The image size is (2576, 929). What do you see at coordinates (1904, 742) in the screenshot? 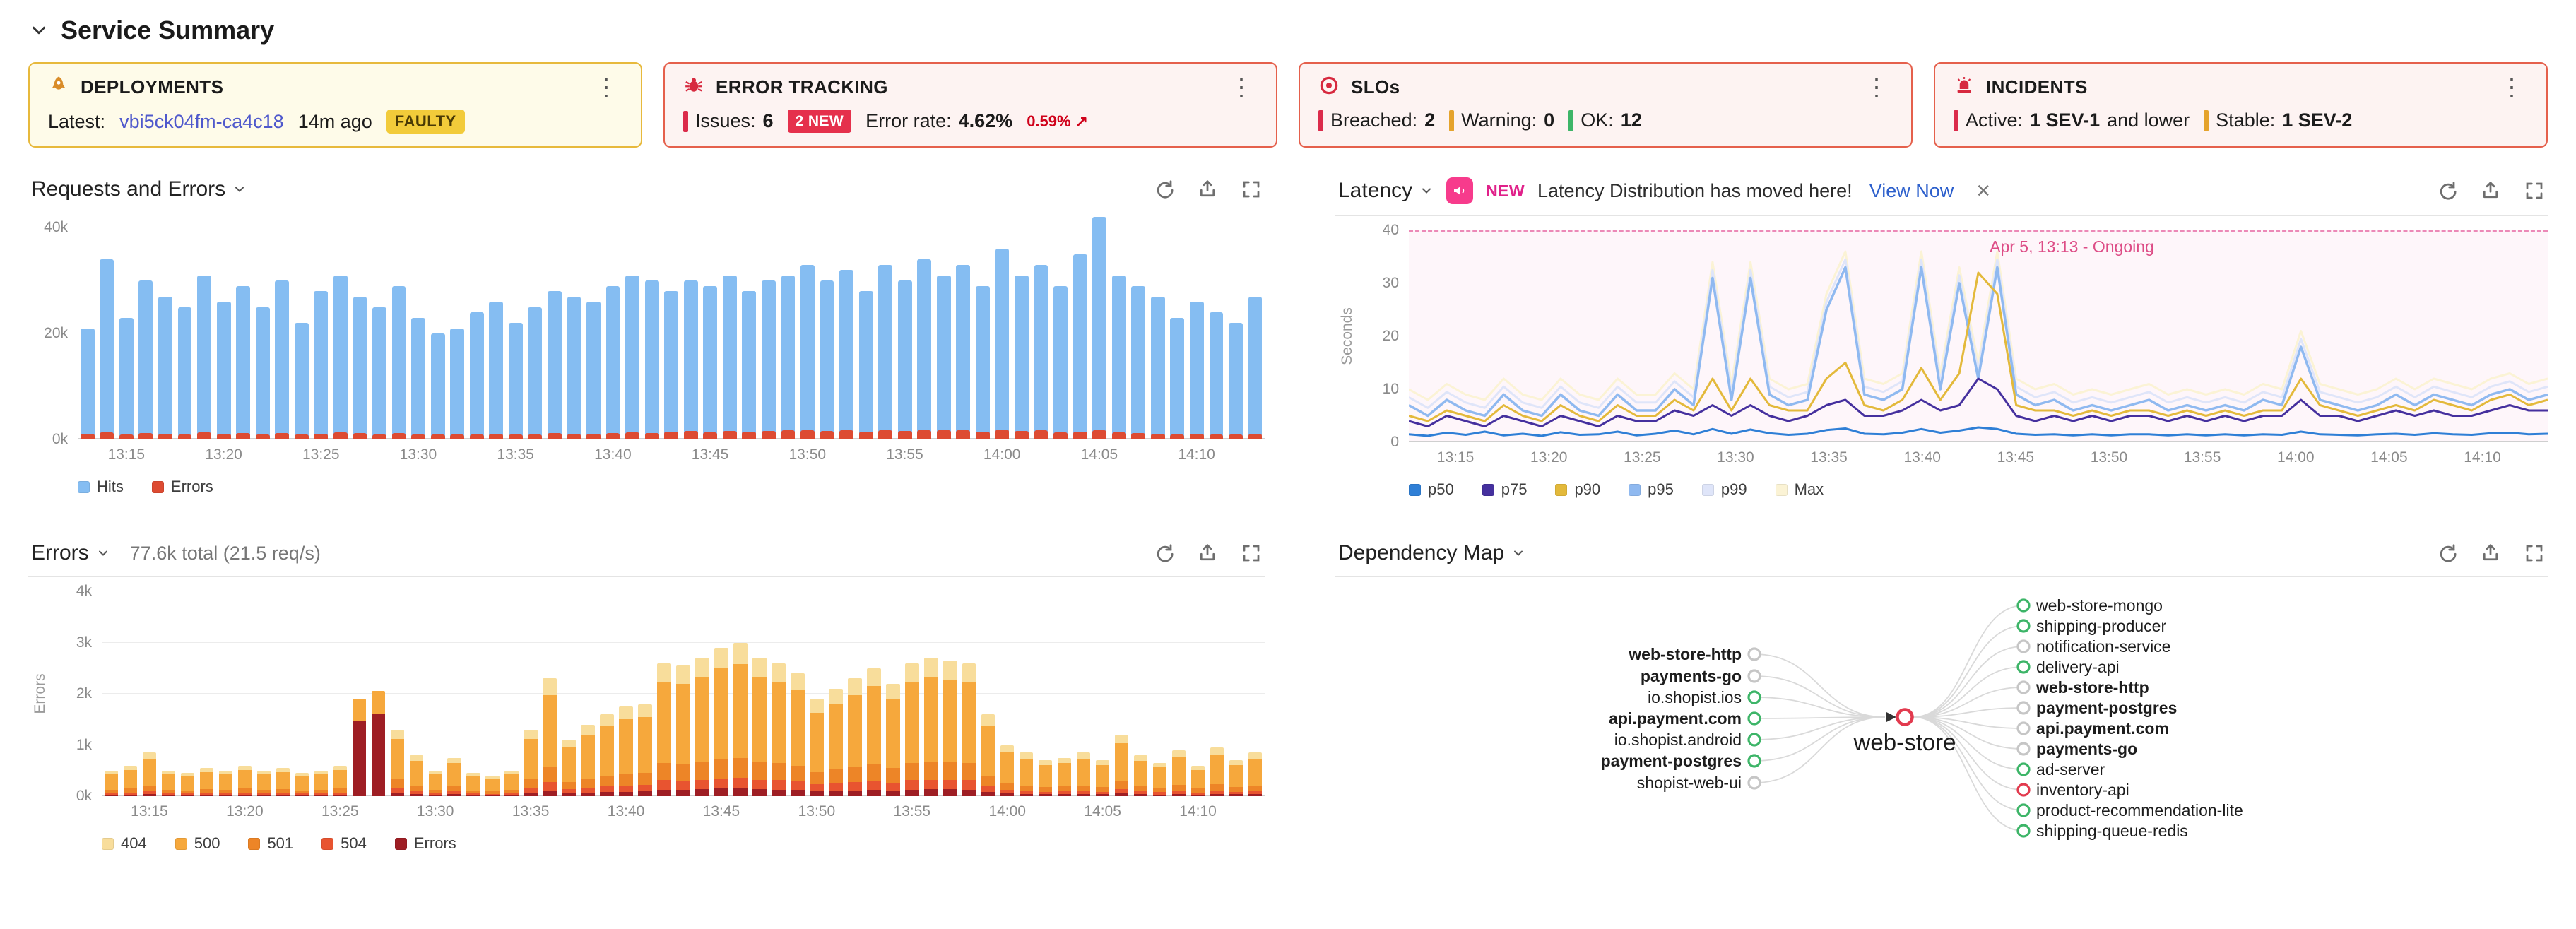
I see `center-service-label: web-store` at bounding box center [1904, 742].